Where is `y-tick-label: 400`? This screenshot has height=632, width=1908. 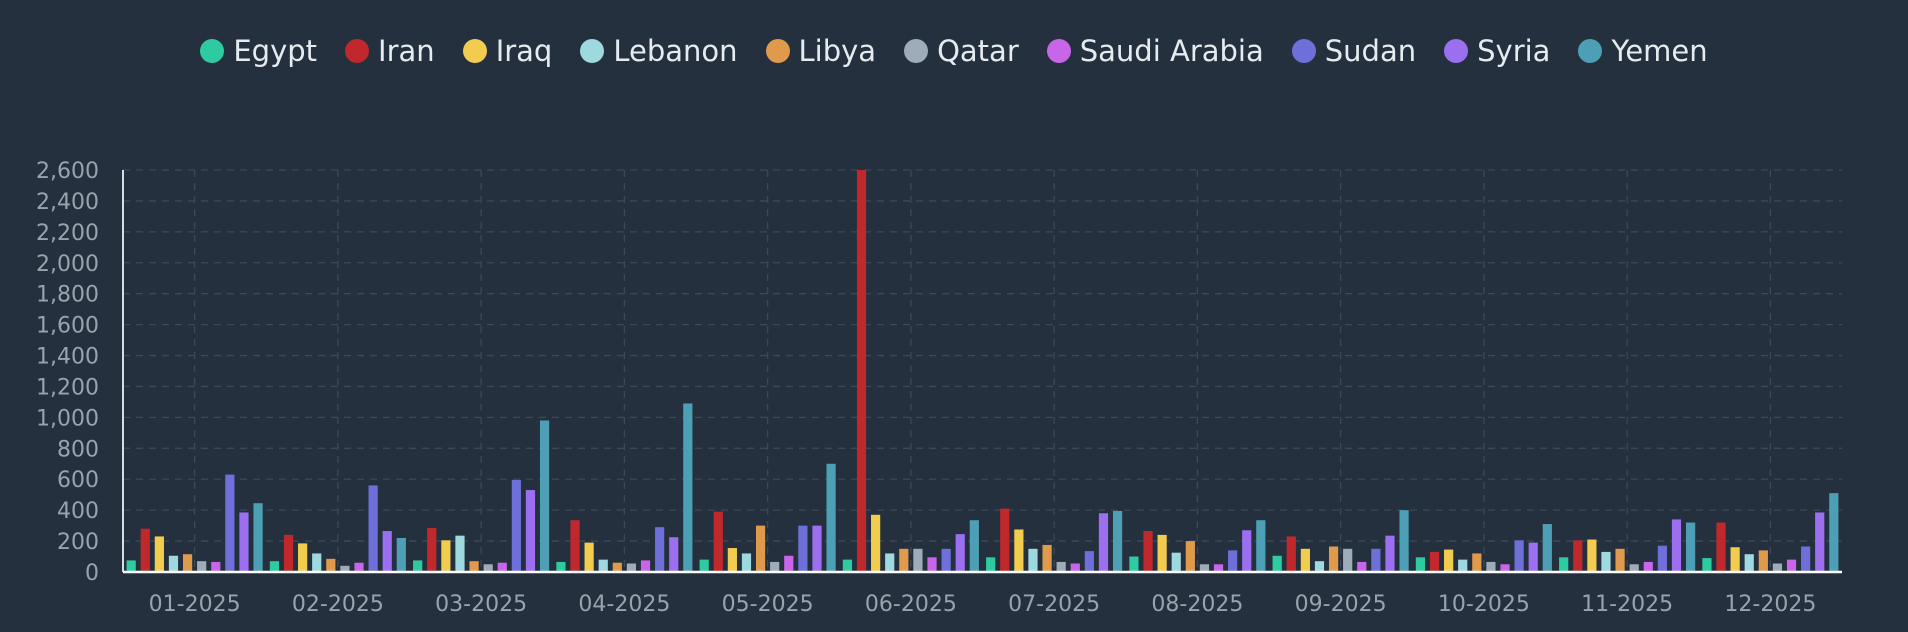 y-tick-label: 400 is located at coordinates (78, 511).